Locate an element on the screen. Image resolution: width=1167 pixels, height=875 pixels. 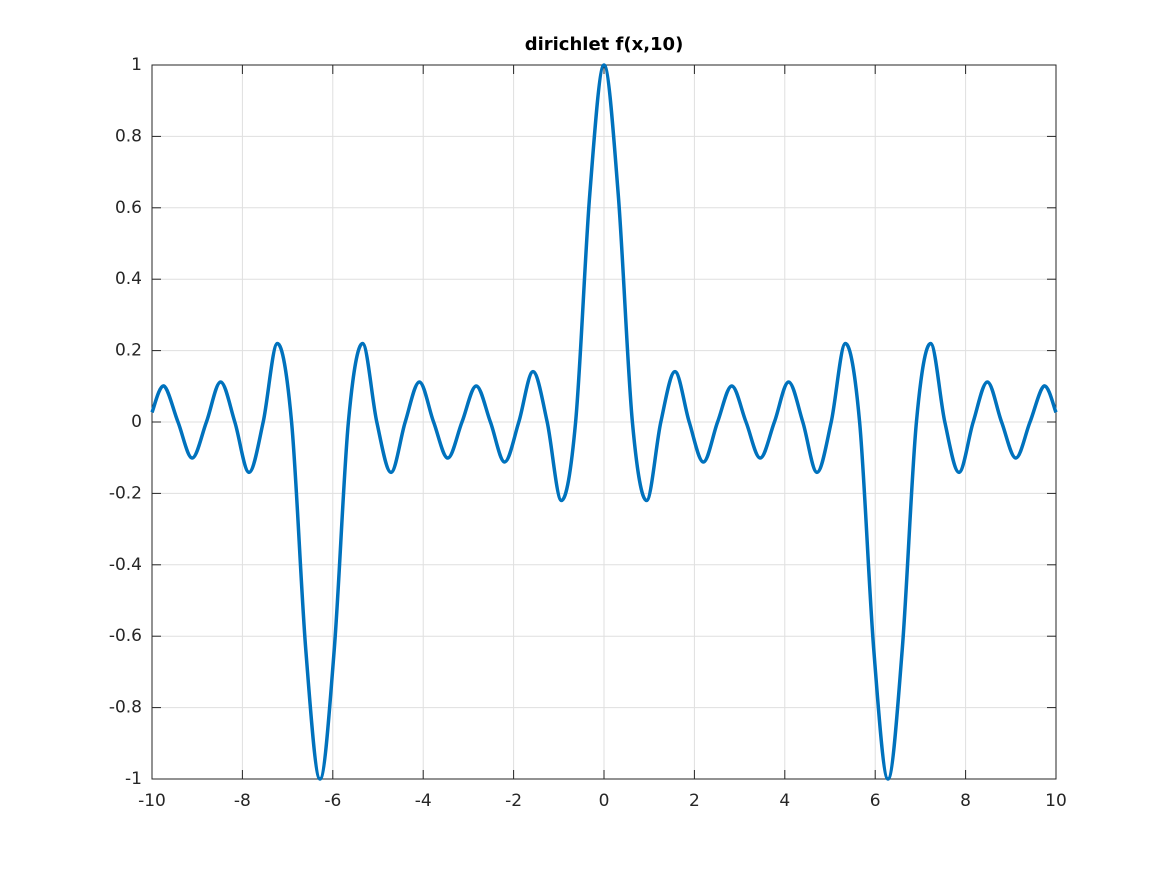
x-tick-label: 10 is located at coordinates (1056, 801).